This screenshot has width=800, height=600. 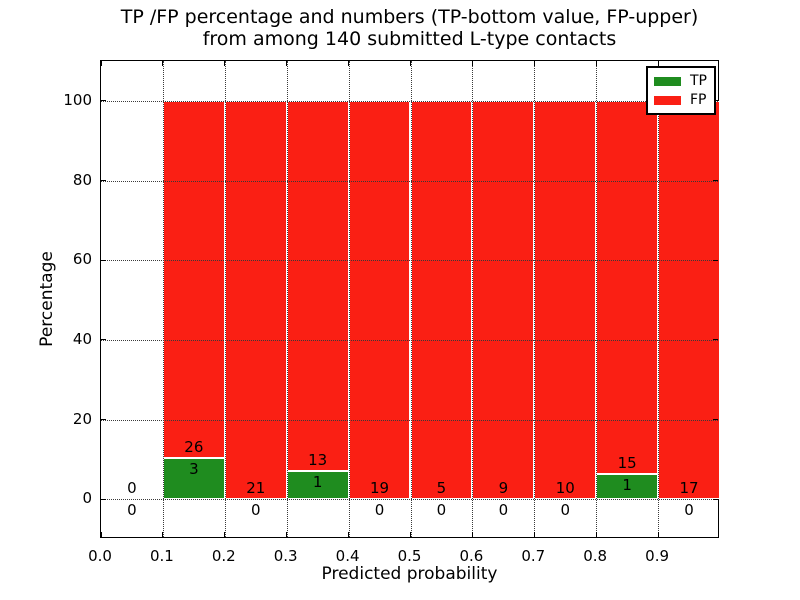 What do you see at coordinates (698, 99) in the screenshot?
I see `legend-label-fp: FP` at bounding box center [698, 99].